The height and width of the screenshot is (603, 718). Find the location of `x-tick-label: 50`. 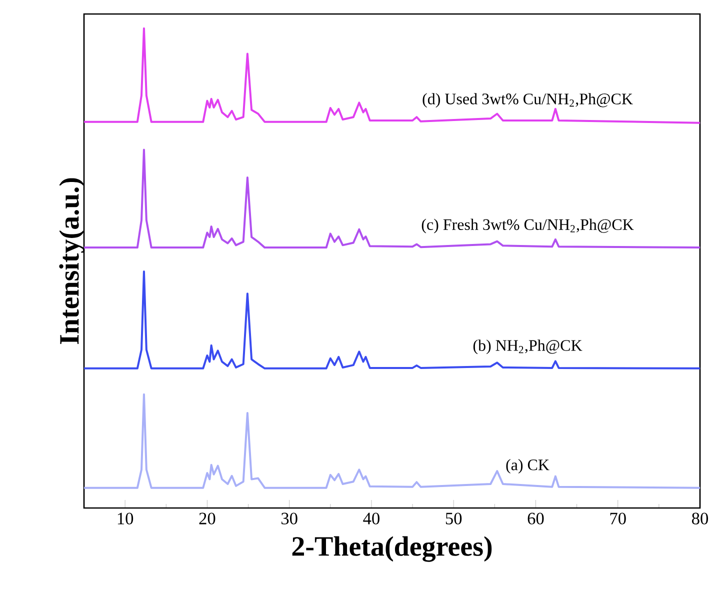

x-tick-label: 50 is located at coordinates (454, 518).